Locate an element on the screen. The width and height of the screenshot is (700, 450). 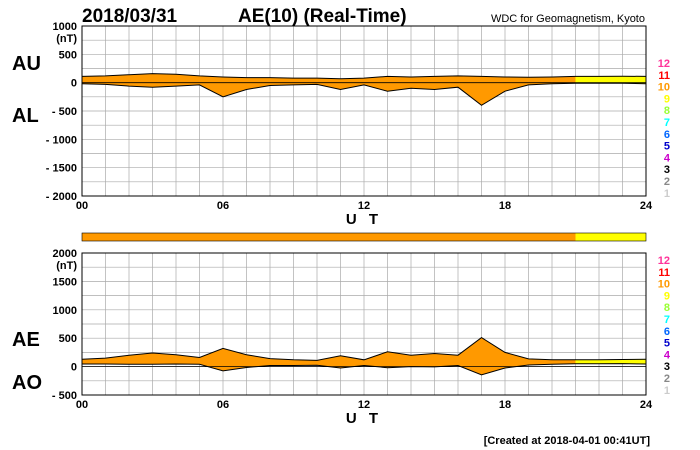
y-tick-label: - 1000 is located at coordinates (61, 140).